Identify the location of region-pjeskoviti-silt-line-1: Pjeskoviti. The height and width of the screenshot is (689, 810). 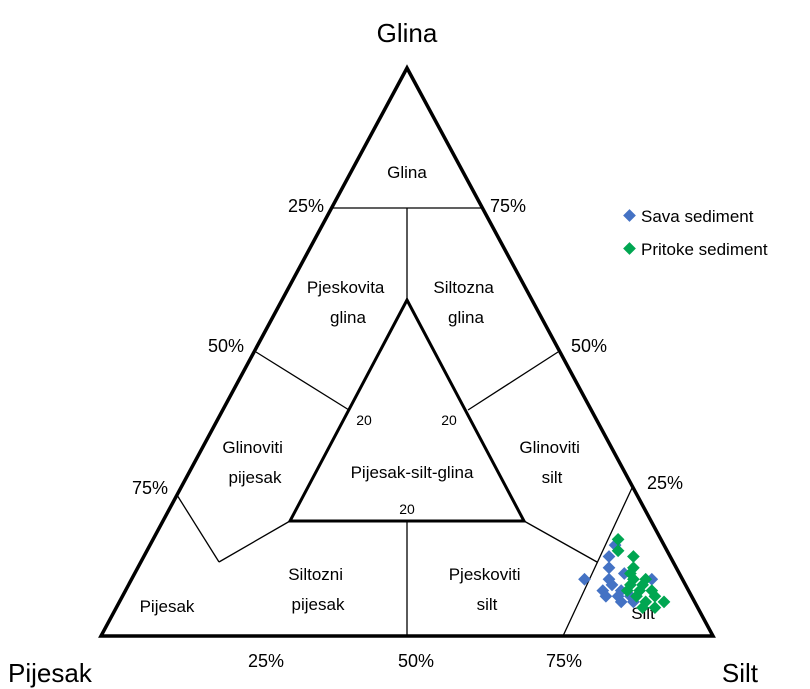
(485, 574).